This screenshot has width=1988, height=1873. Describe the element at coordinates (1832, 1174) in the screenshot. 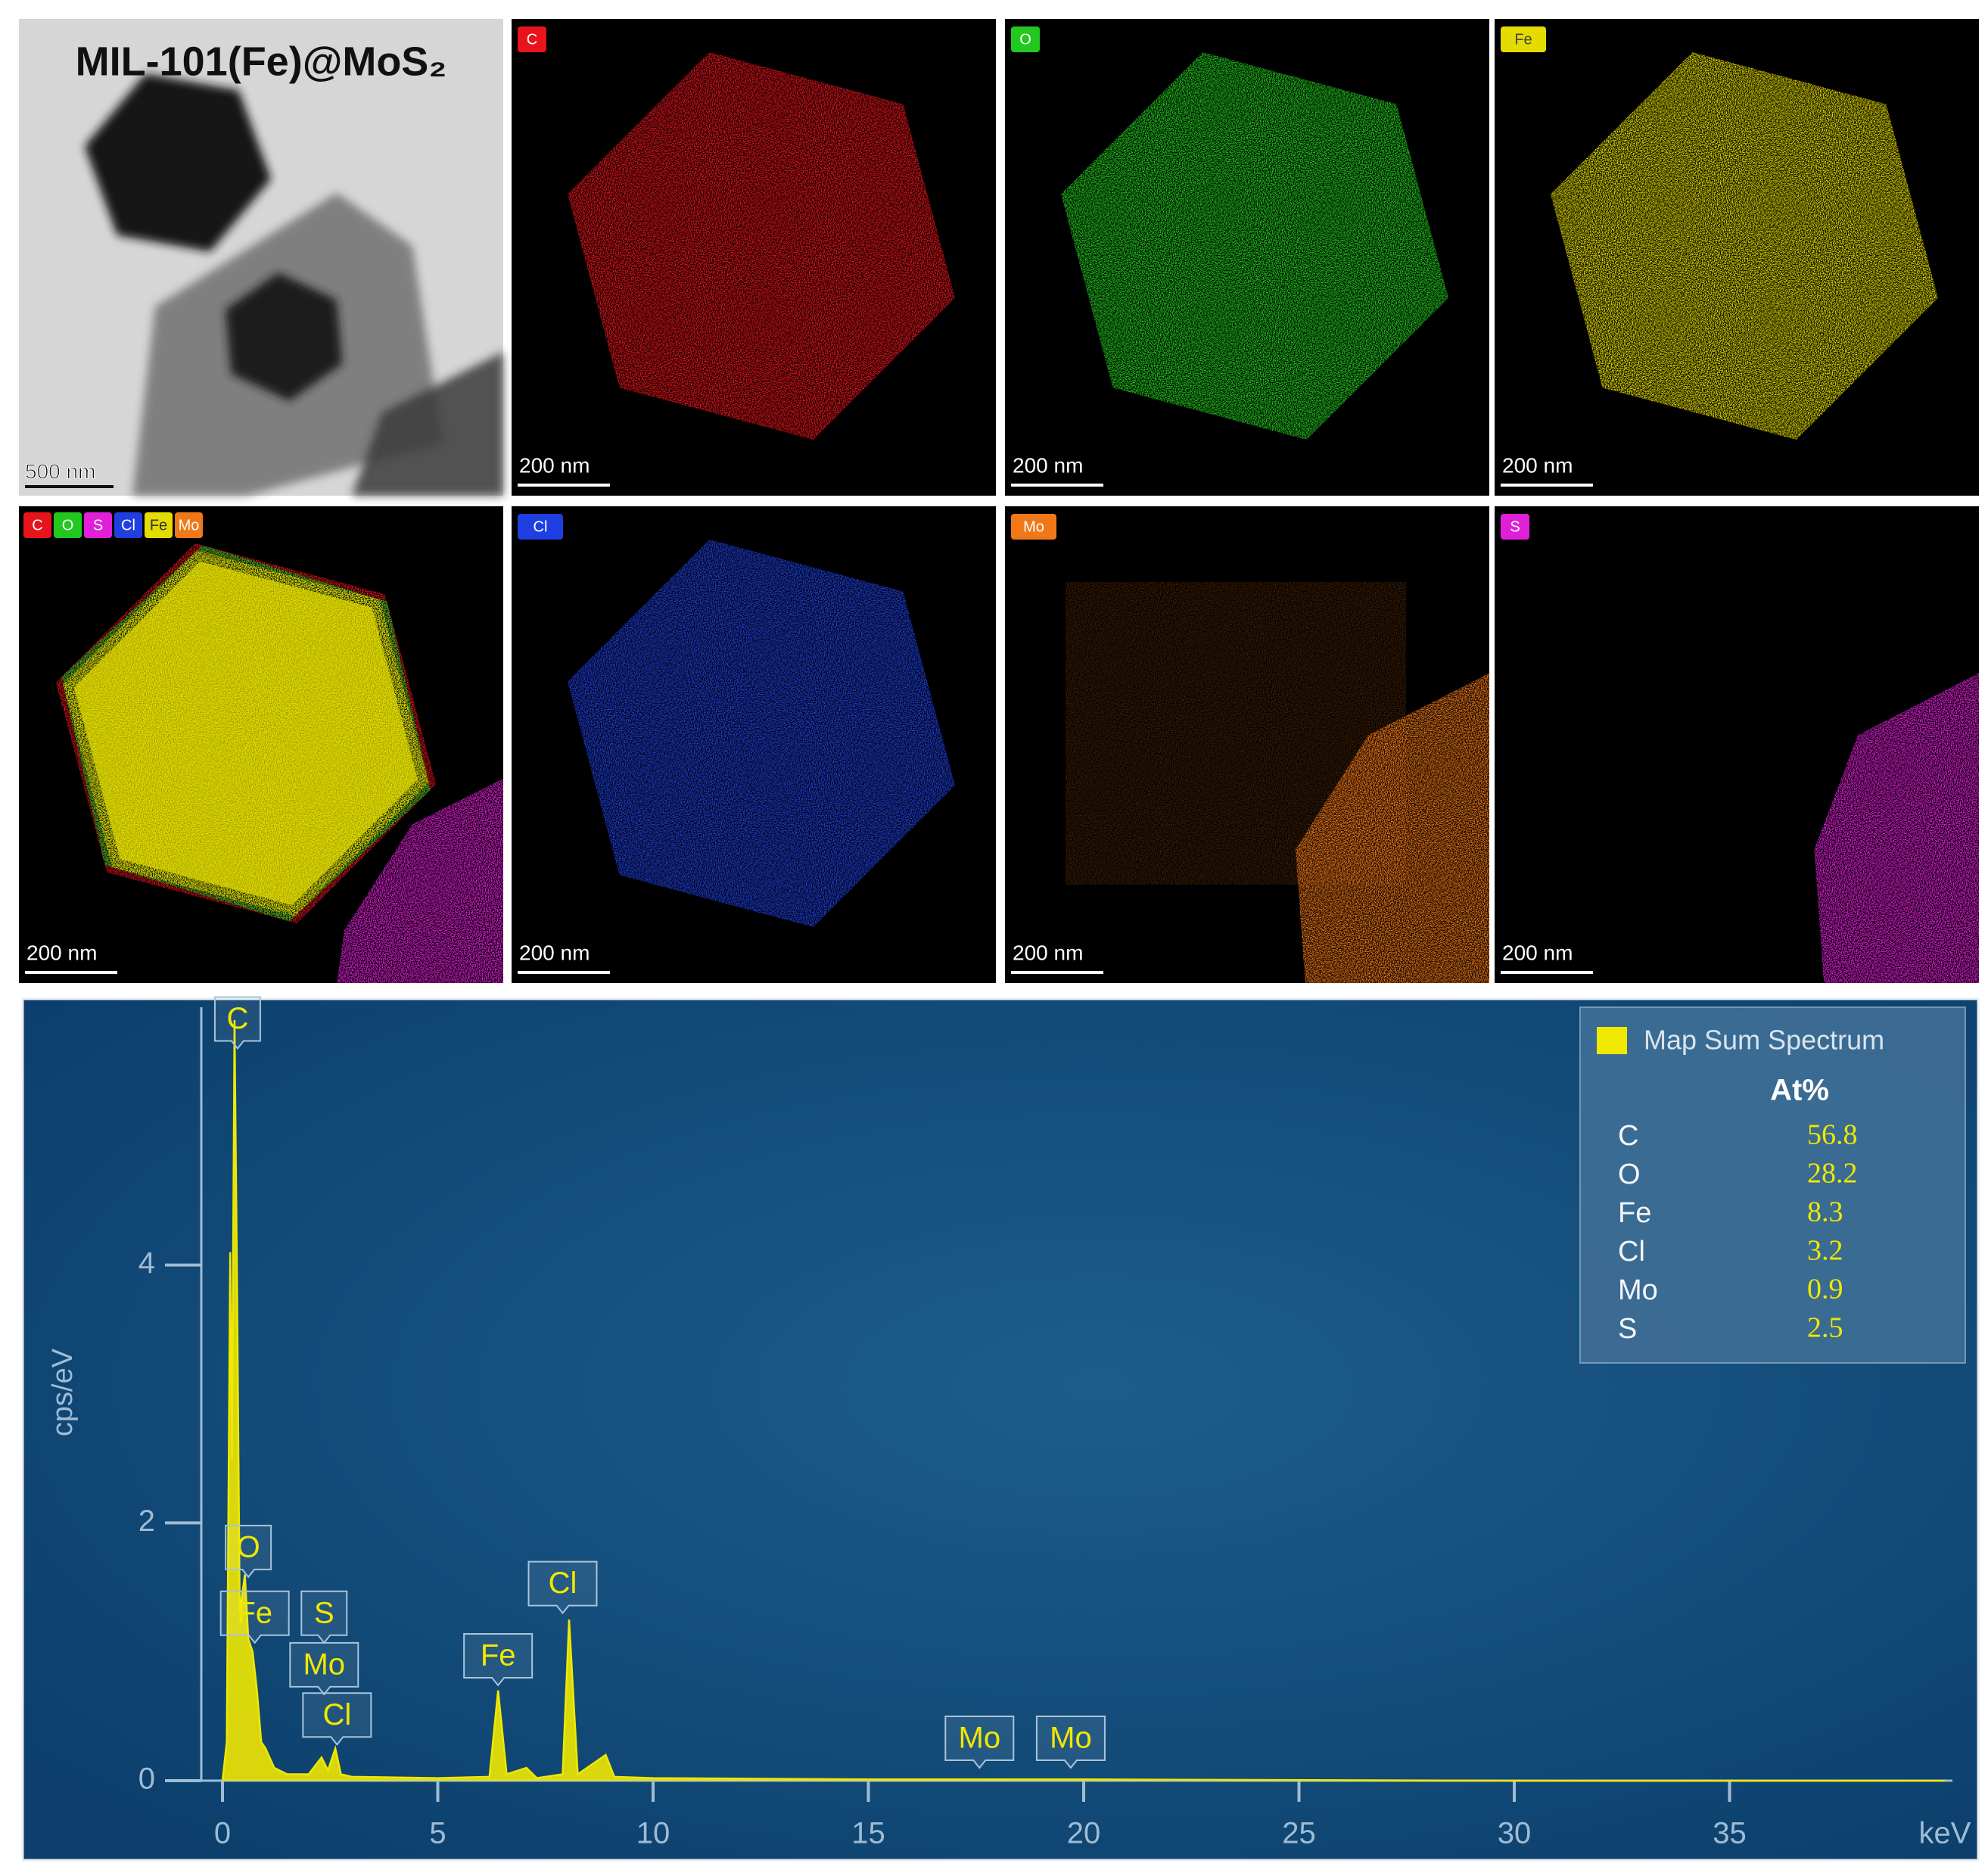

I see `legend-value: 28.2` at that location.